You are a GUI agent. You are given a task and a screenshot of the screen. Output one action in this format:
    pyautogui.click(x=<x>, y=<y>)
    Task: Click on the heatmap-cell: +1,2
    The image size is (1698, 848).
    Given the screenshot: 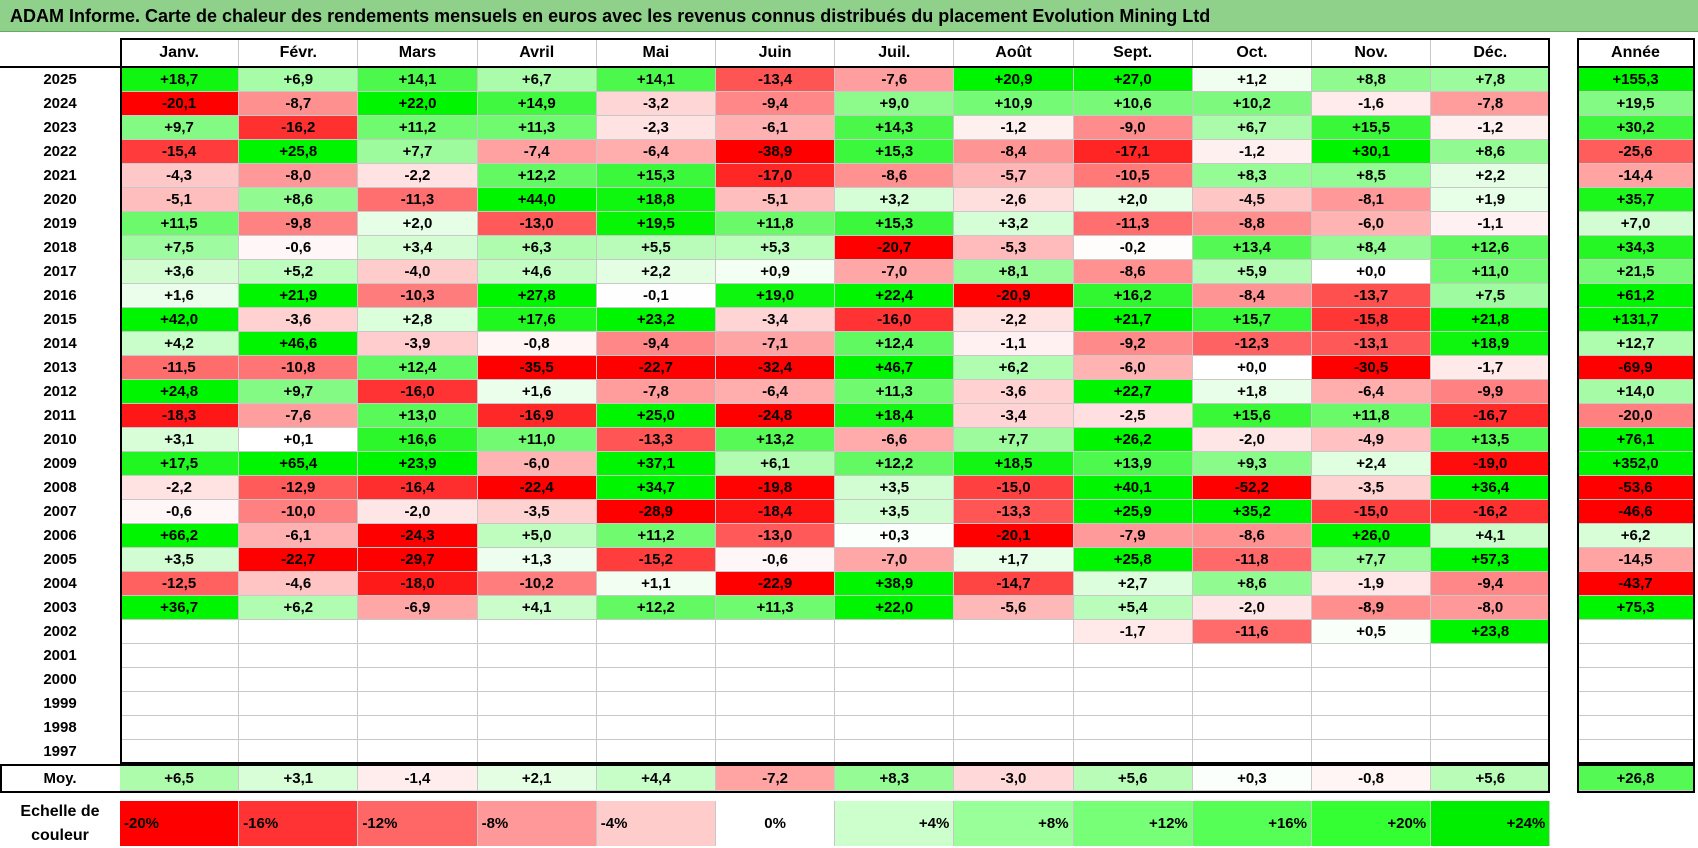 What is the action you would take?
    pyautogui.click(x=1252, y=80)
    